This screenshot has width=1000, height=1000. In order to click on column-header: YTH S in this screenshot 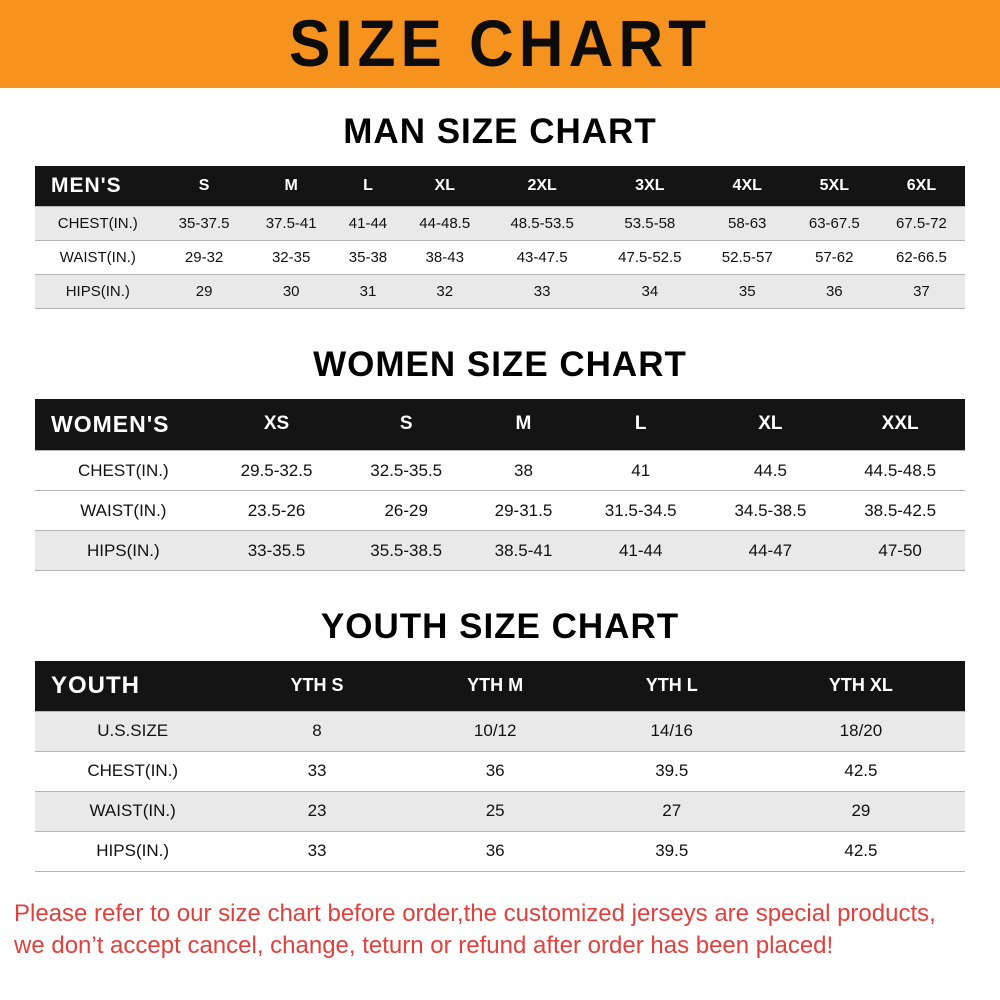, I will do `click(317, 686)`.